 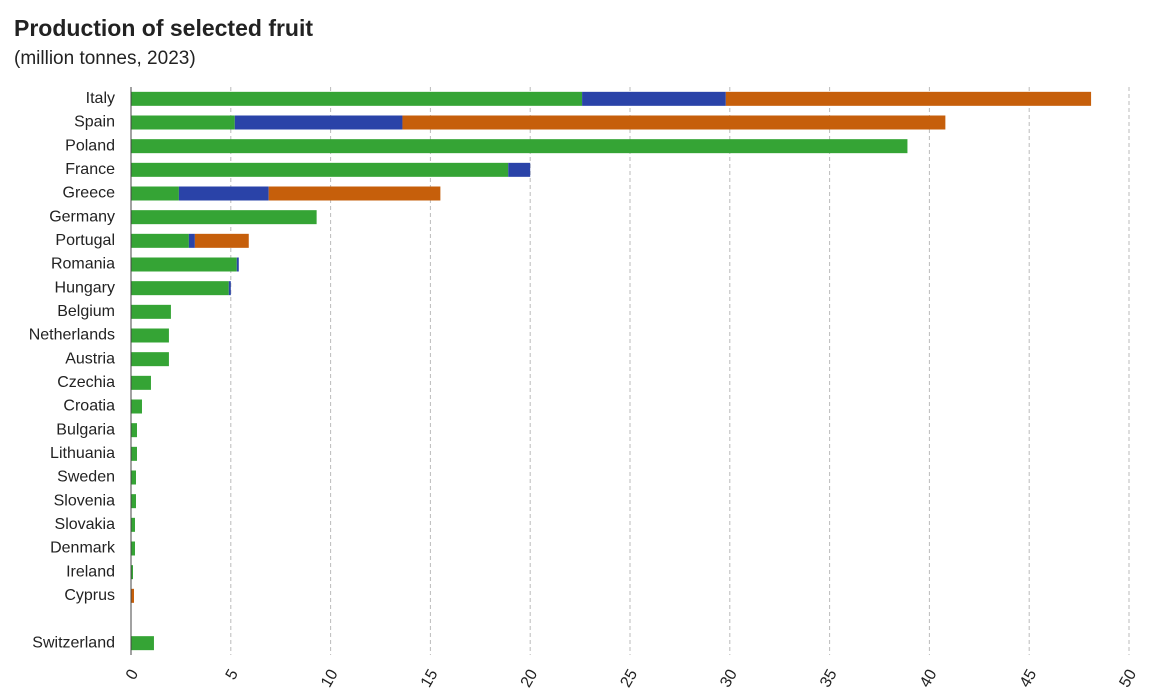 What do you see at coordinates (829, 679) in the screenshot?
I see `x-tick-label: 35` at bounding box center [829, 679].